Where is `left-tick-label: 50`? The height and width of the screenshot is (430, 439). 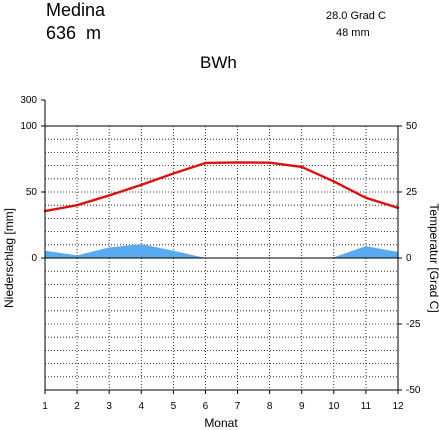 left-tick-label: 50 is located at coordinates (32, 192).